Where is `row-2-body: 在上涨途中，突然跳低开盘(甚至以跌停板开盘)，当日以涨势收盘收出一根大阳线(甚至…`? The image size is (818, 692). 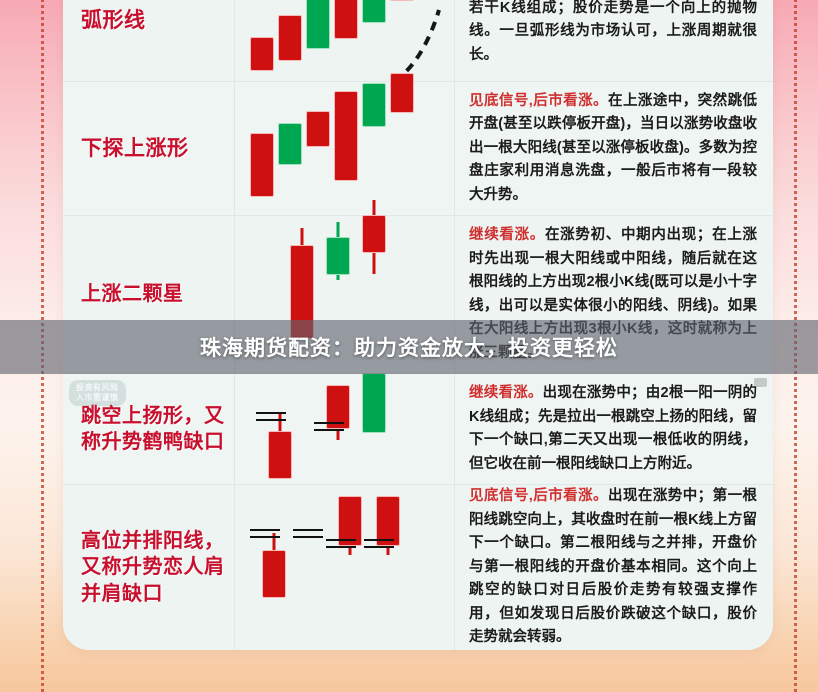
row-2-body: 在上涨途中，突然跳低开盘(甚至以跌停板开盘)，当日以涨势收盘收出一根大阳线(甚至… is located at coordinates (613, 147).